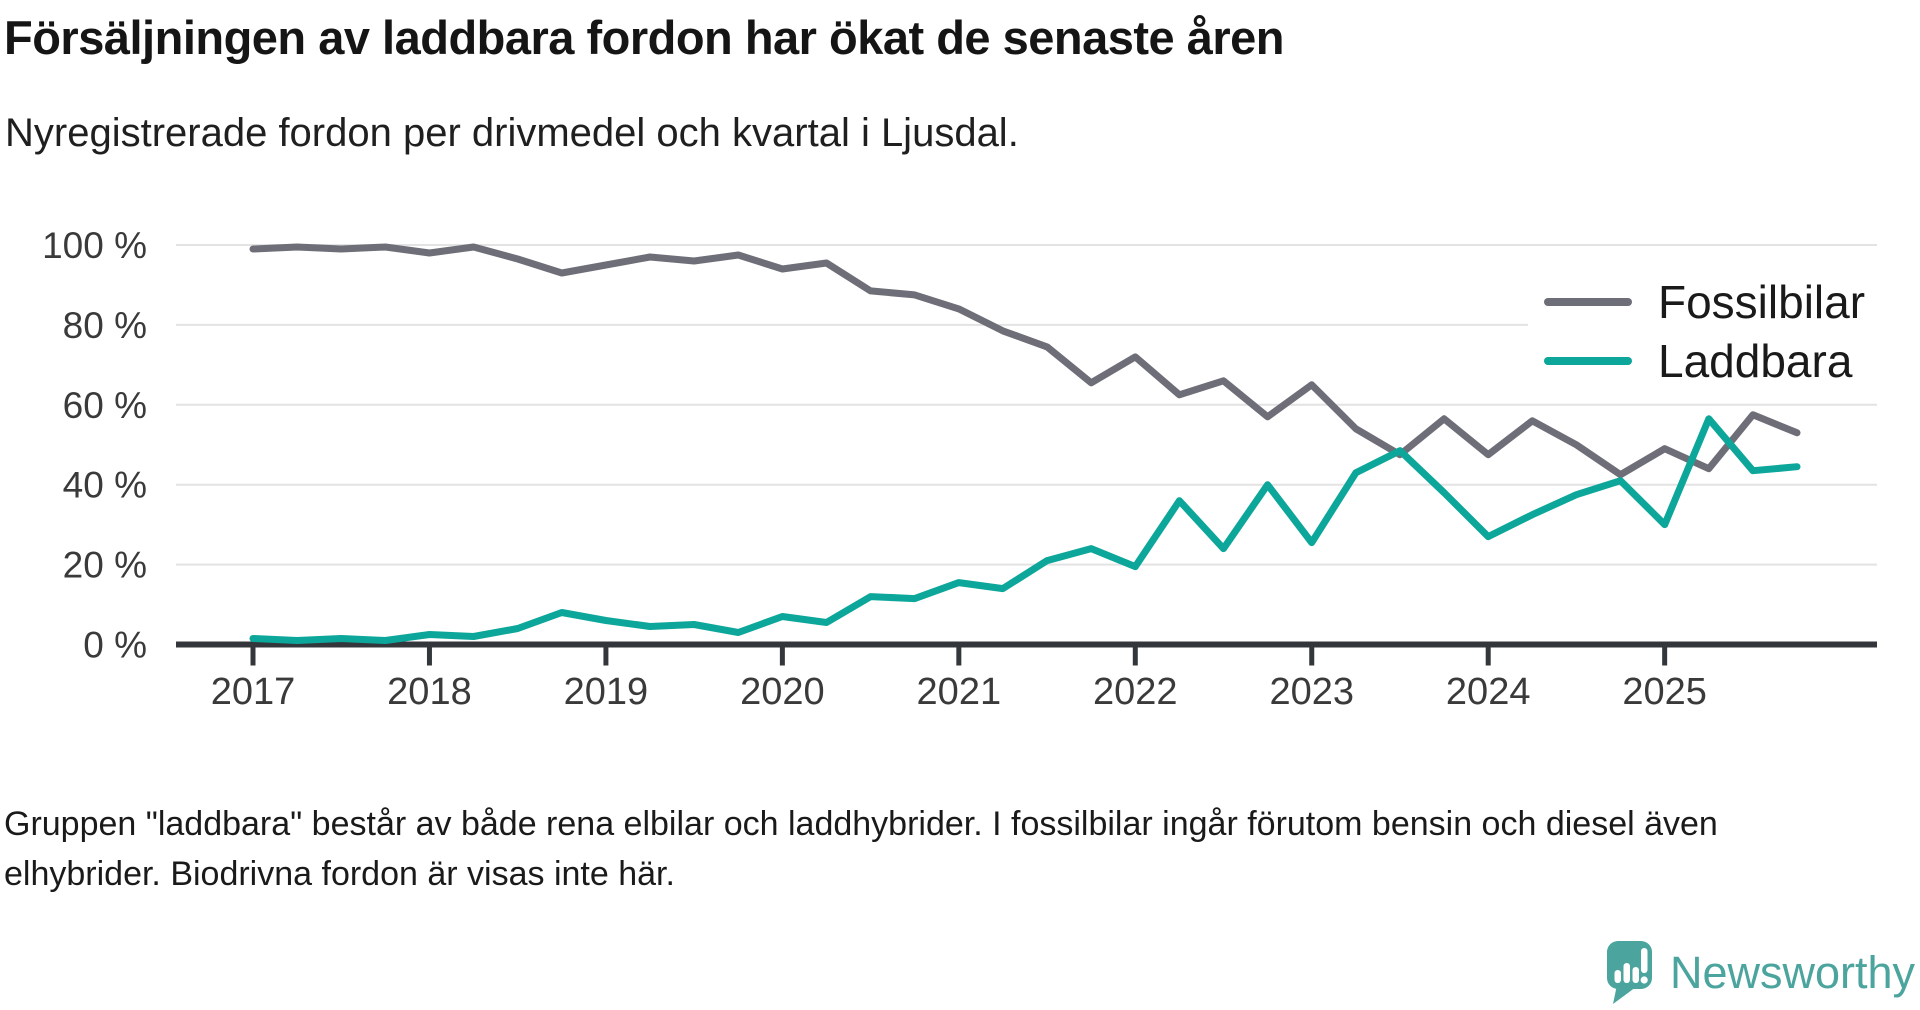 This screenshot has height=1010, width=1920. What do you see at coordinates (1762, 301) in the screenshot?
I see `legend-label-fossilbilar: Fossilbilar` at bounding box center [1762, 301].